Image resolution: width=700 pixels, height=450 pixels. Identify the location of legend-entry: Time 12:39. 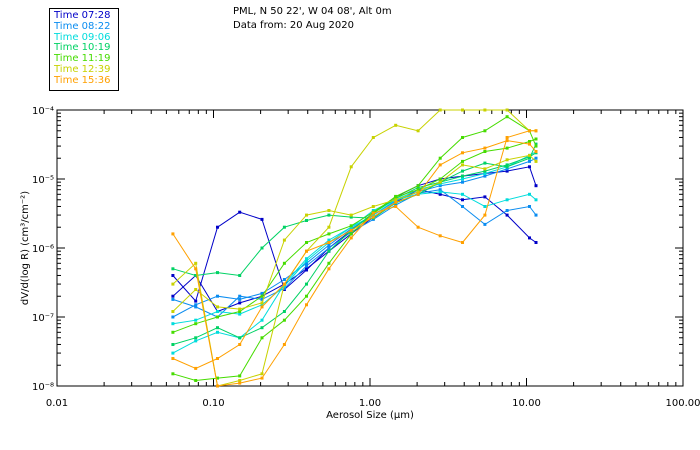
(82, 69).